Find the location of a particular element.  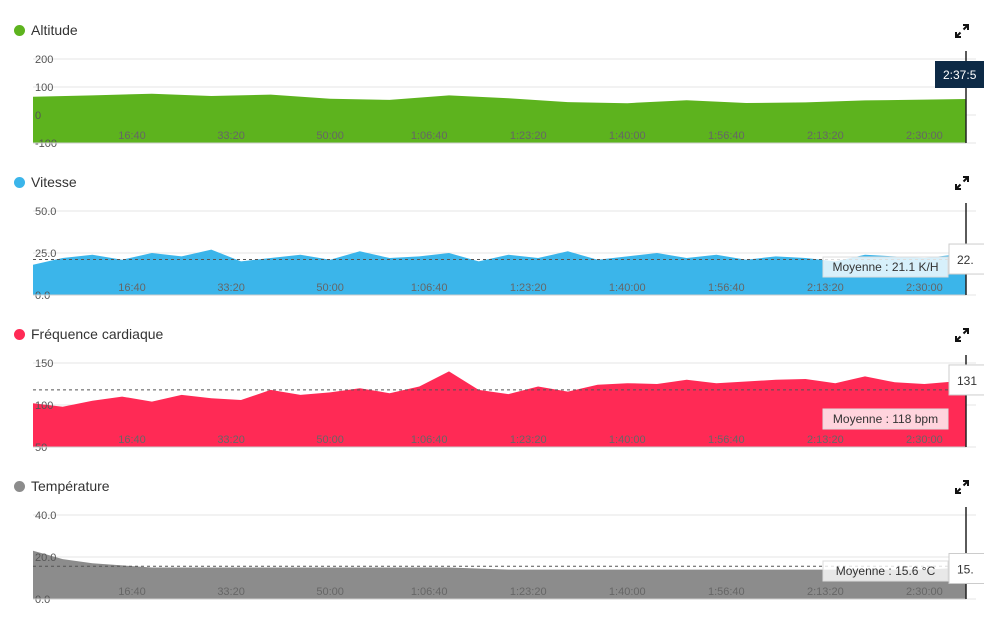

panel-title: Altitude is located at coordinates (46, 30).